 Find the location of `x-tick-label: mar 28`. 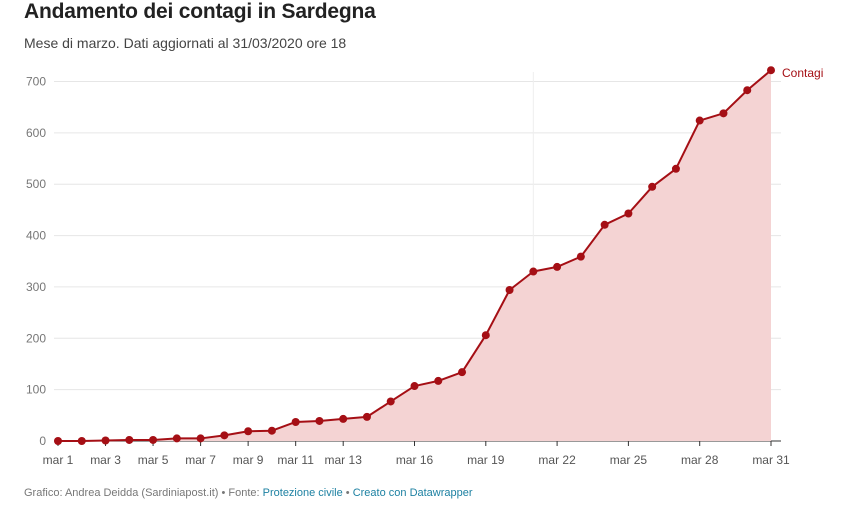

x-tick-label: mar 28 is located at coordinates (700, 460).